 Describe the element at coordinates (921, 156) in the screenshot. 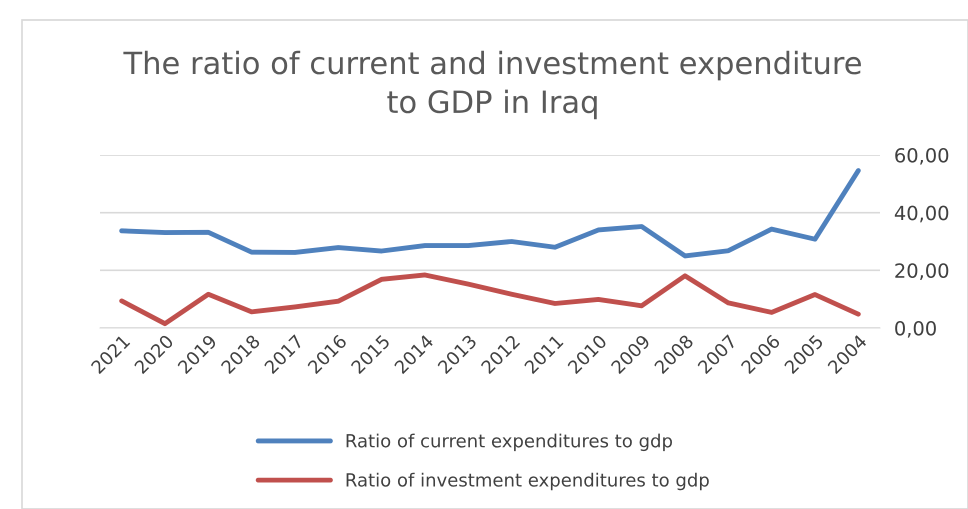

I see `y-tick-label: 60,00` at that location.